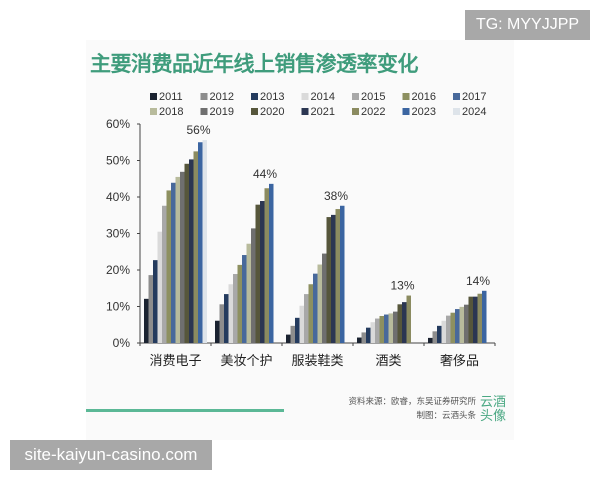 The image size is (600, 480). I want to click on x-tick-label: 奢侈品, so click(459, 360).